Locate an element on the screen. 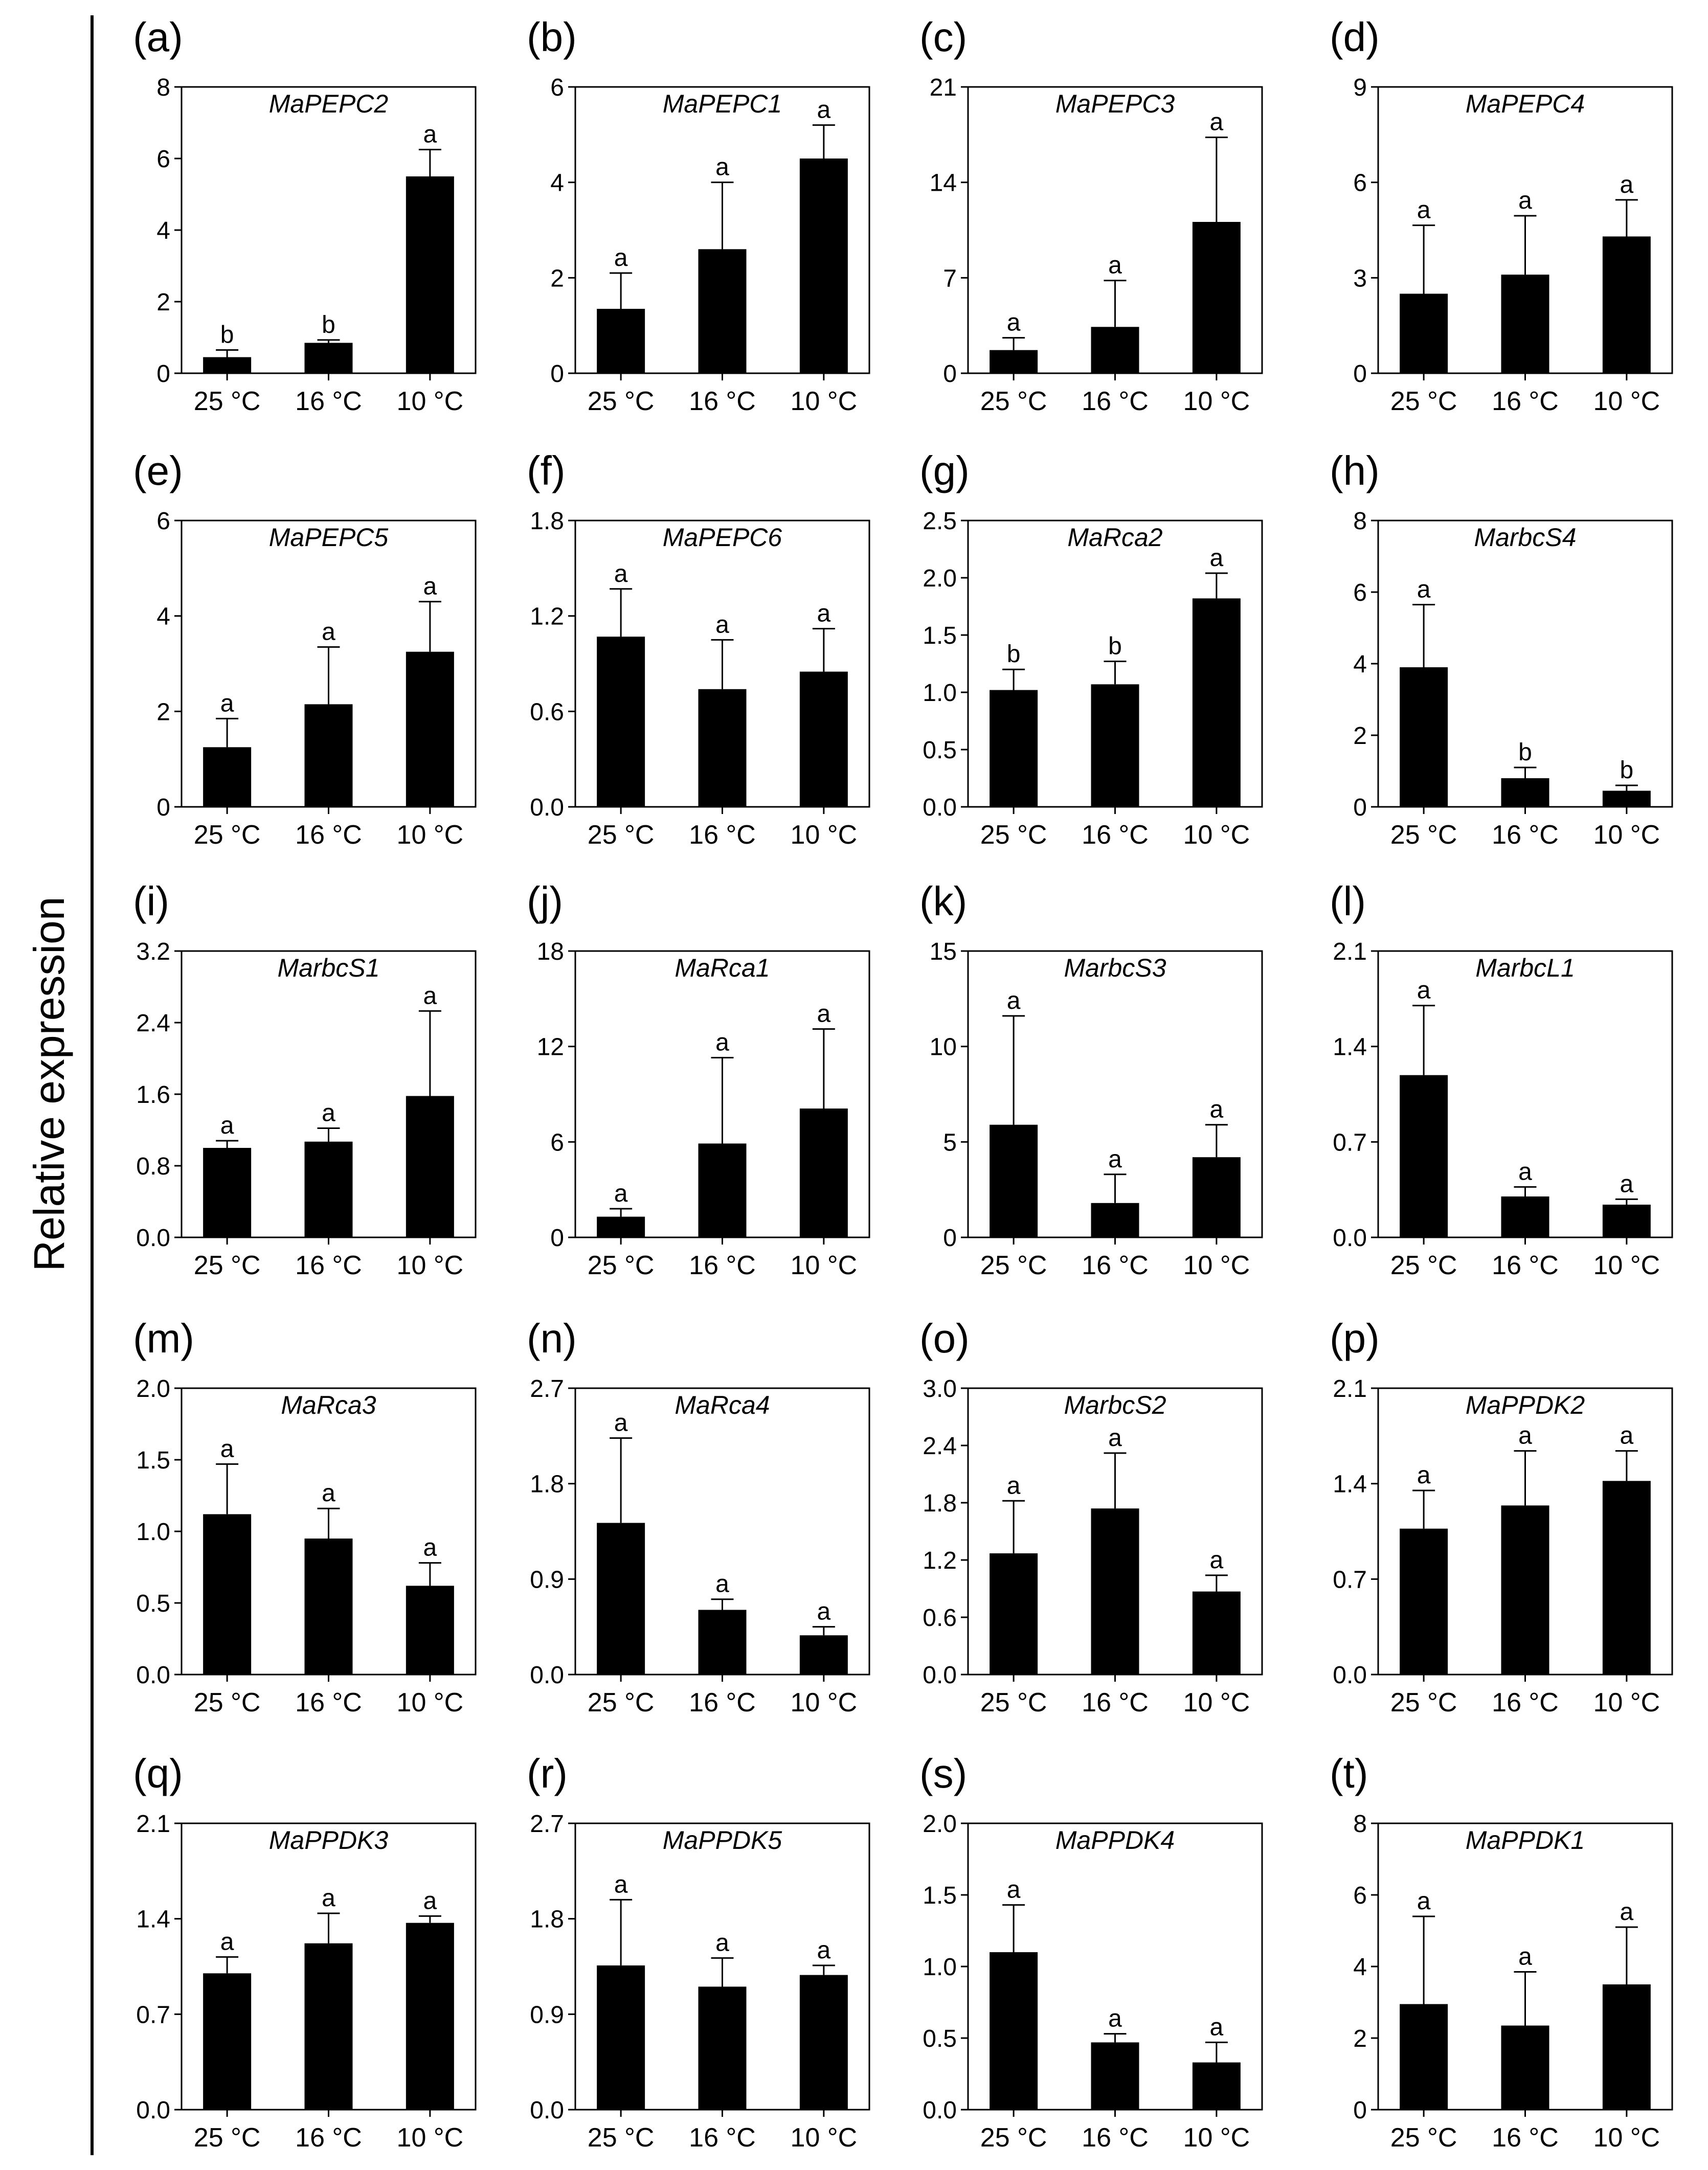 This screenshot has width=1708, height=2170. gene-title: MaPEPC3 is located at coordinates (1115, 104).